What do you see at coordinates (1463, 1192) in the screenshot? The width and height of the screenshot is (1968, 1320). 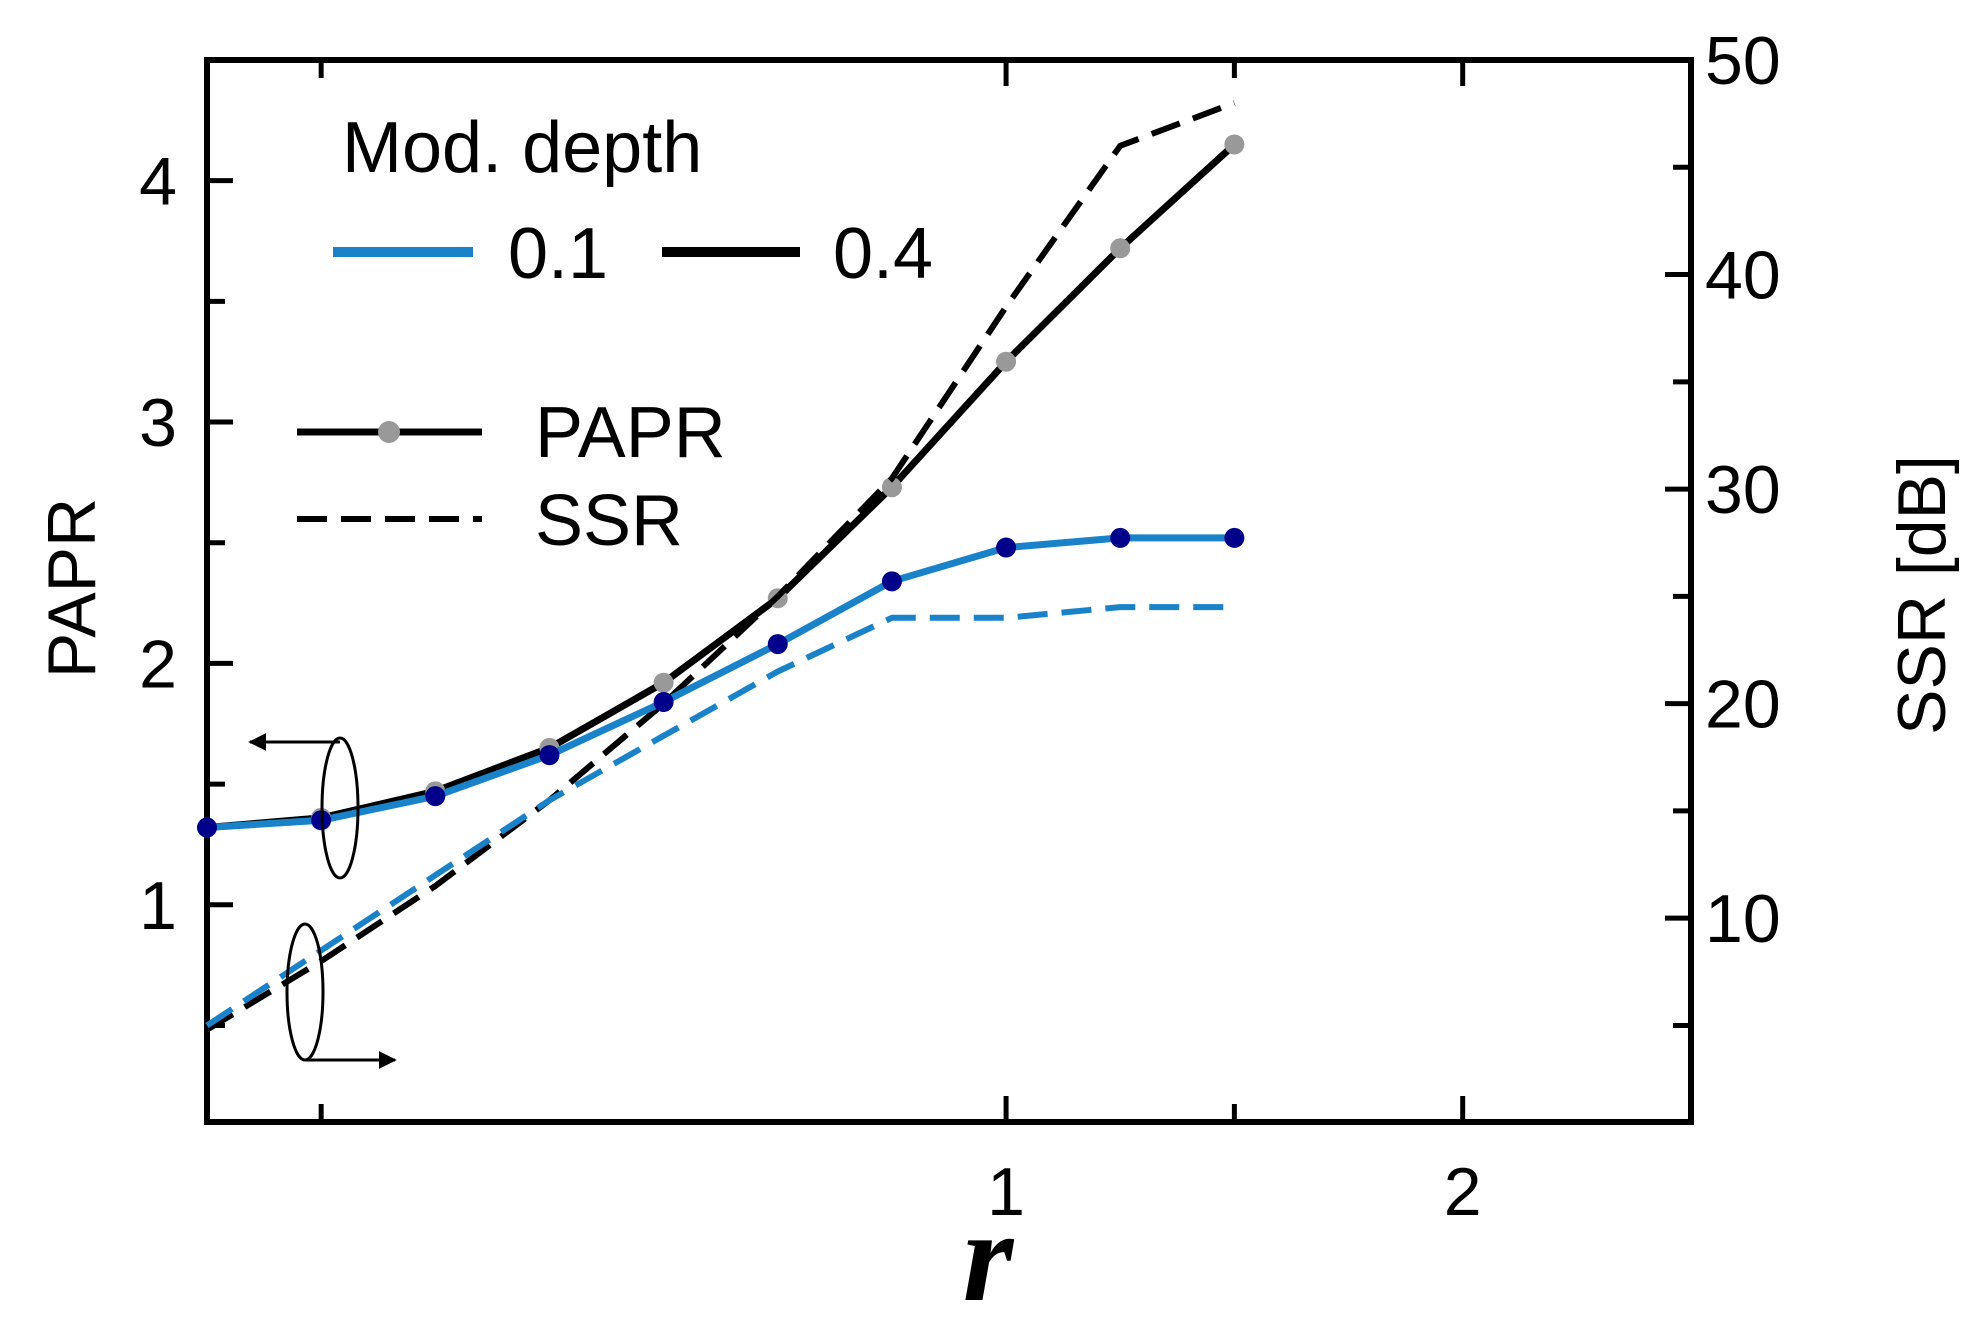 I see `x-tick-label-1: 2` at bounding box center [1463, 1192].